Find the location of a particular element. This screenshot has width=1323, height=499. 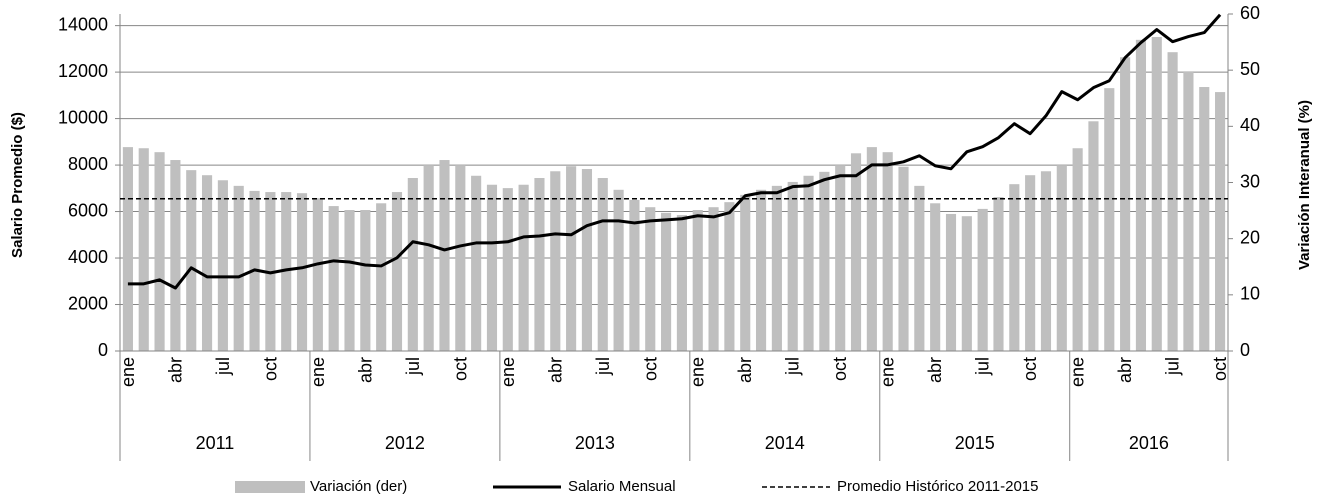

y-tick-label: 10000 is located at coordinates (83, 117).